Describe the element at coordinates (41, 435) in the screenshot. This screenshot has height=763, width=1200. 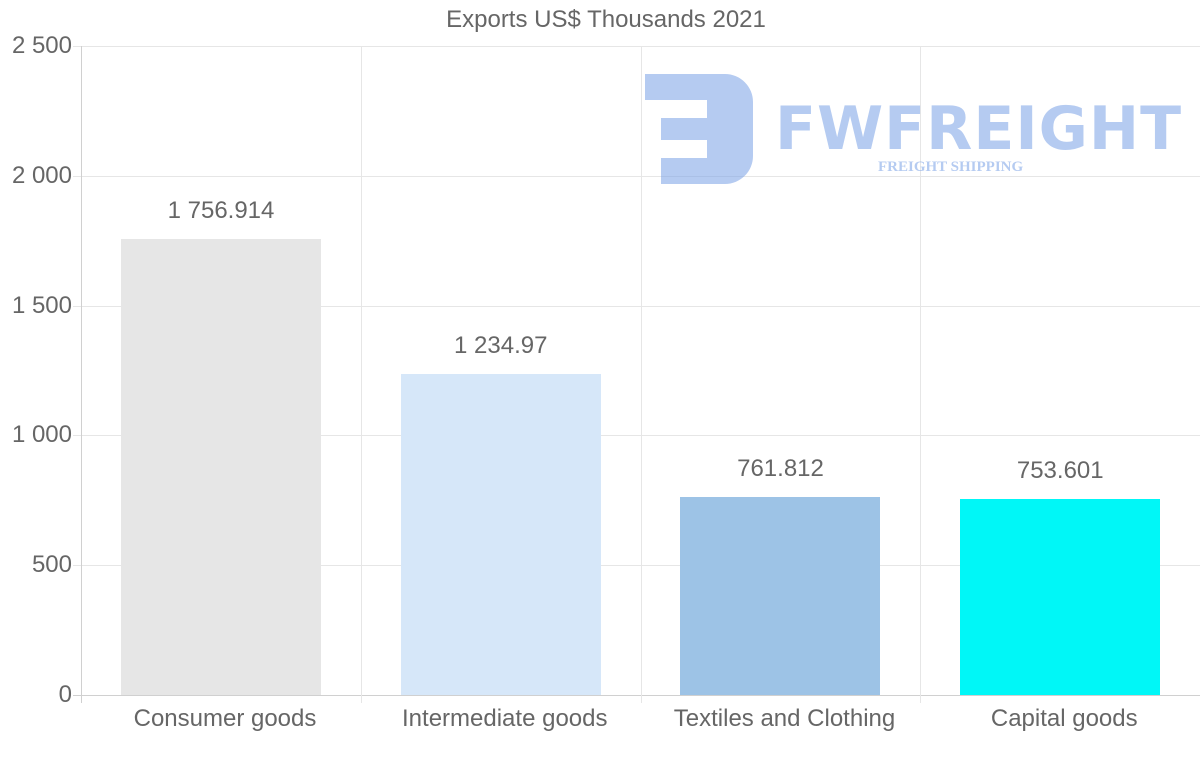
I see `y-axis-tick-label: 1 000` at that location.